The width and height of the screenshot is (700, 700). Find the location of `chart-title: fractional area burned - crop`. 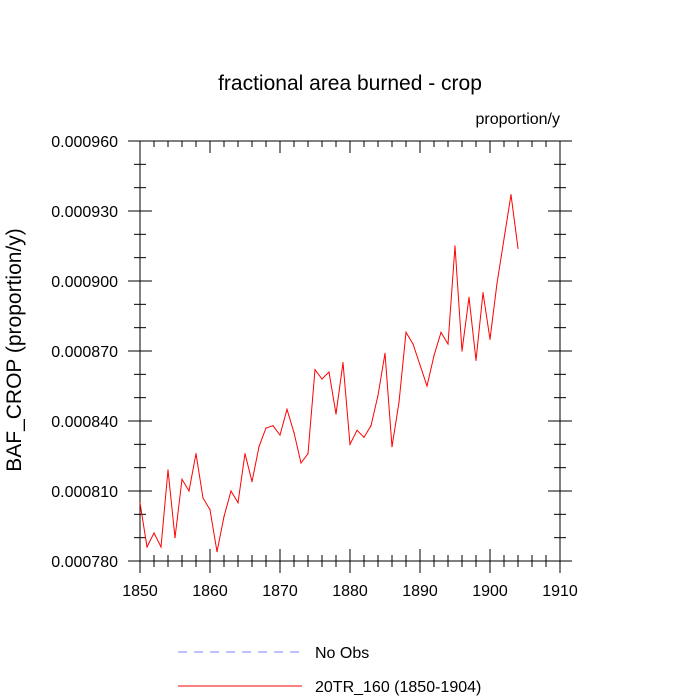

chart-title: fractional area burned - crop is located at coordinates (350, 83).